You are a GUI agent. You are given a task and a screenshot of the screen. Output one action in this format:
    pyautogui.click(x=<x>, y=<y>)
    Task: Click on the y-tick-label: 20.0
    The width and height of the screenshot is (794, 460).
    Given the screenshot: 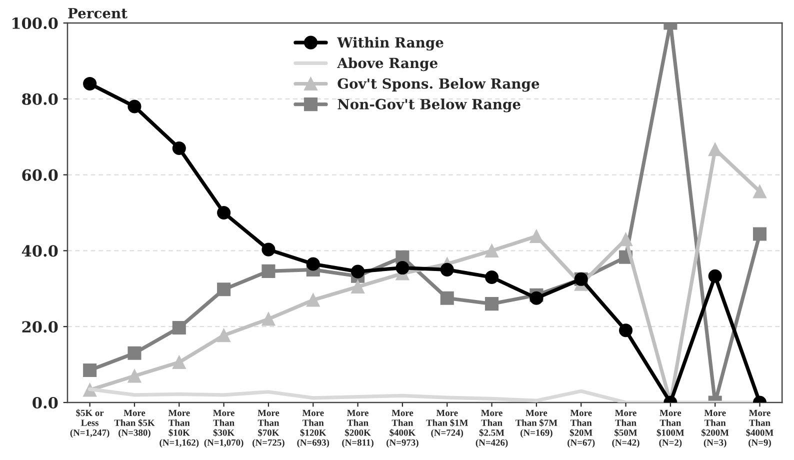 What is the action you would take?
    pyautogui.click(x=40, y=327)
    